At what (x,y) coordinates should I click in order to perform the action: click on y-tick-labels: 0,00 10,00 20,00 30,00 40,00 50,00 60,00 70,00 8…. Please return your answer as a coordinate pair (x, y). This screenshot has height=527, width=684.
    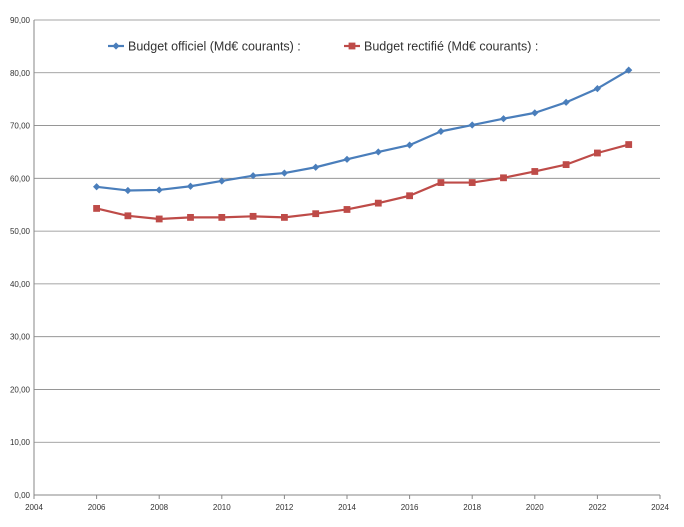
    Looking at the image, I should click on (20, 258).